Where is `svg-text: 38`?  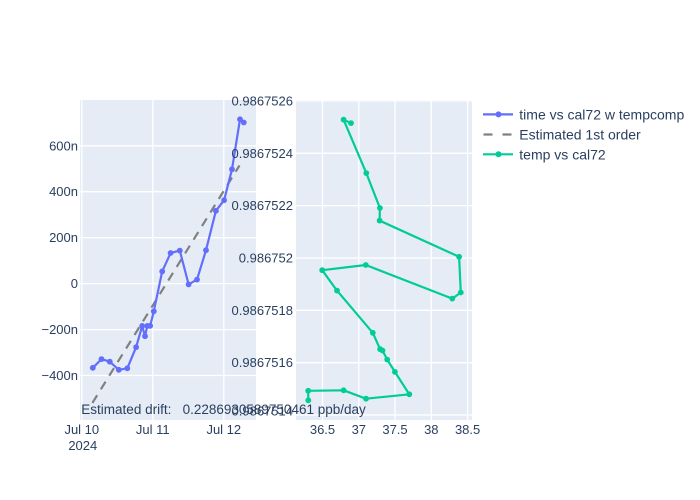
svg-text: 38 is located at coordinates (431, 429).